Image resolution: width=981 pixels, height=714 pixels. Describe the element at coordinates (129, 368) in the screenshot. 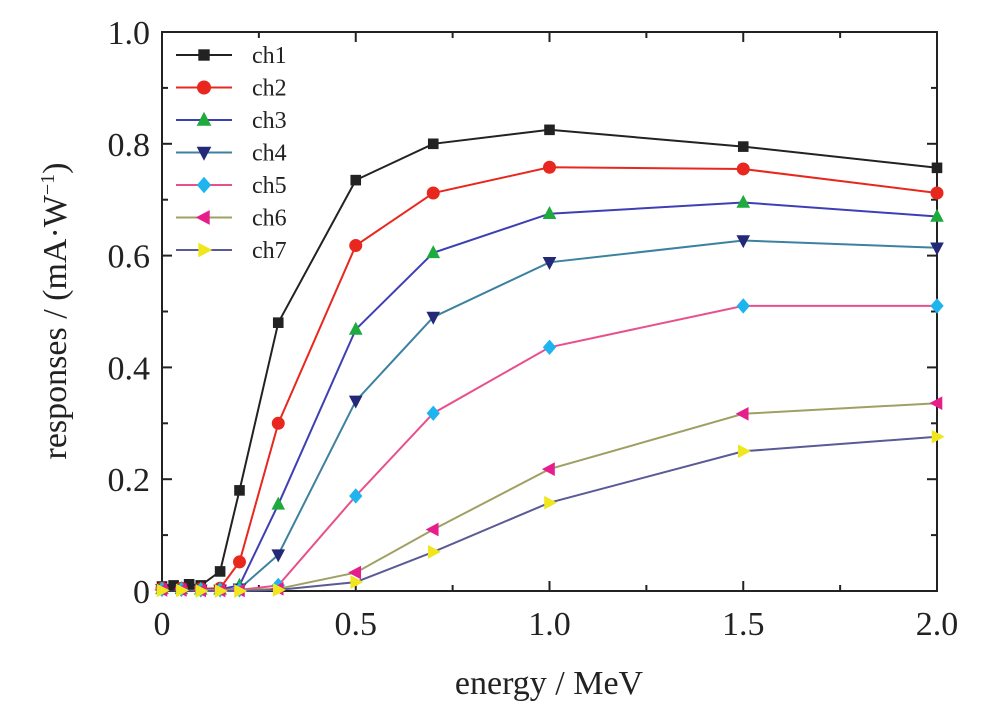

I see `y-tick-label: 0.4` at that location.